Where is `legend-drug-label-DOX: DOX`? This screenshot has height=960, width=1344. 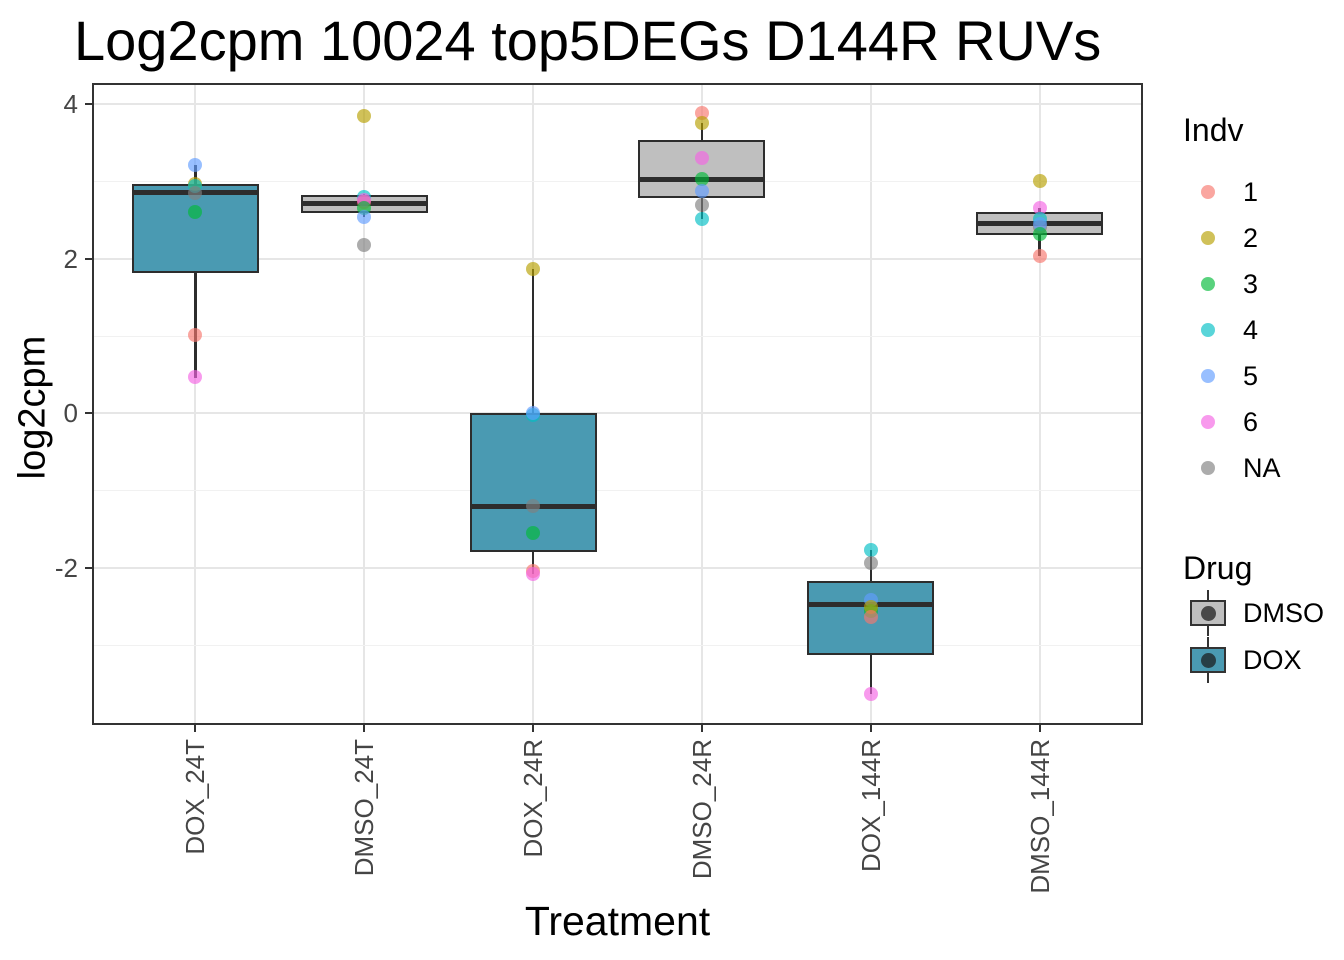
legend-drug-label-DOX: DOX is located at coordinates (1272, 660).